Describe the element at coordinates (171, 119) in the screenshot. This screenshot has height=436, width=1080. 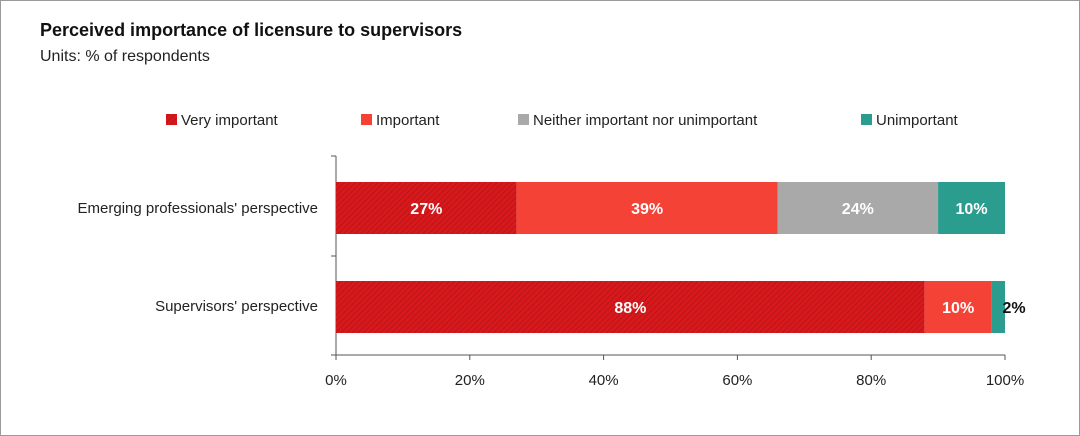
I see `legend-swatch-very-important` at that location.